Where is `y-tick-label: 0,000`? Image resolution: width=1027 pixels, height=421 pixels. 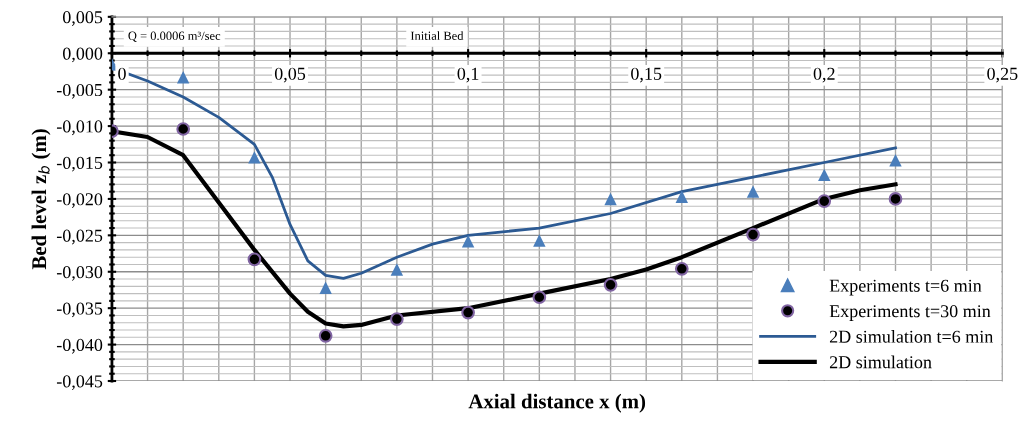
y-tick-label: 0,000 is located at coordinates (82, 55).